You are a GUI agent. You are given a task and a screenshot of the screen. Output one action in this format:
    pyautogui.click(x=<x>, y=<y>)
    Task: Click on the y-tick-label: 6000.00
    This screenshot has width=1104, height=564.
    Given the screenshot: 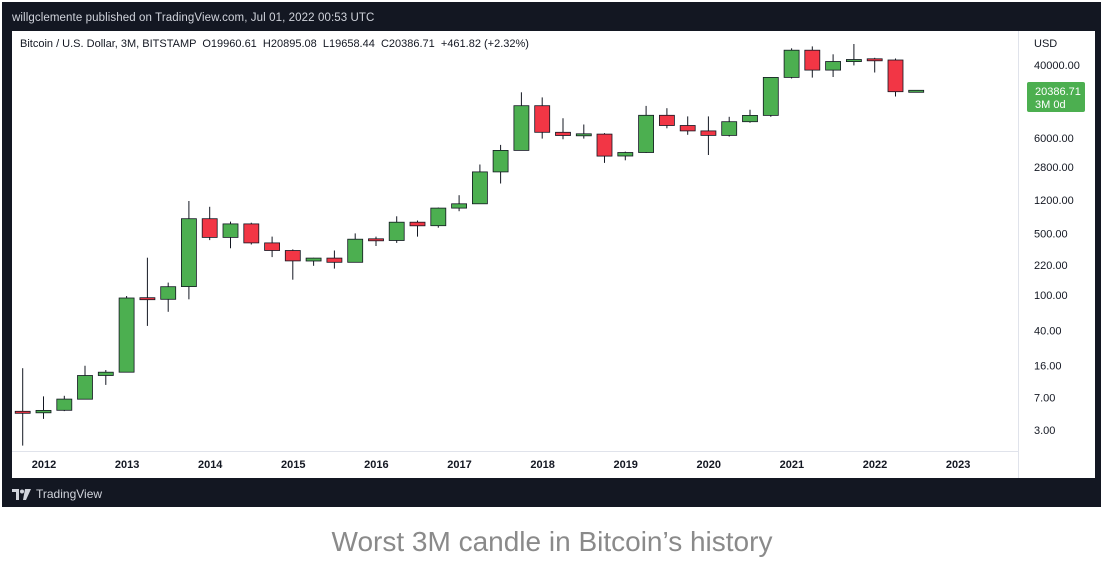 What is the action you would take?
    pyautogui.click(x=1054, y=139)
    